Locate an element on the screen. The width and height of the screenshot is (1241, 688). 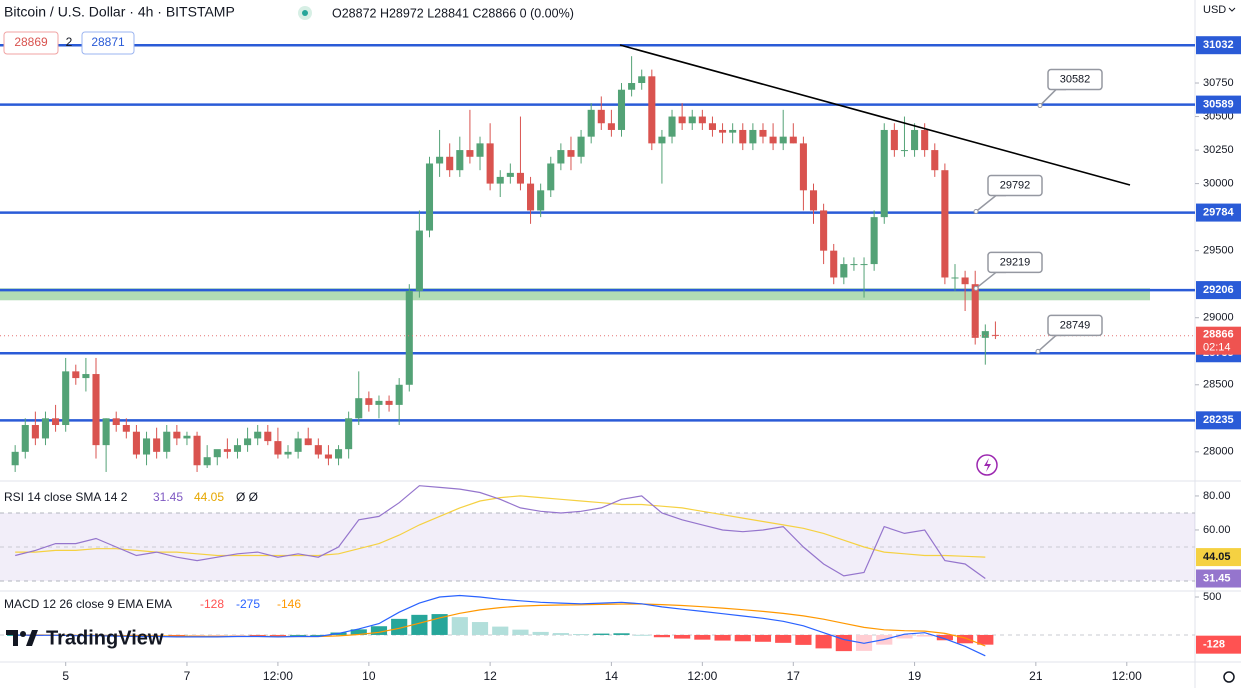
x-tick-label: 5 is located at coordinates (65, 676).